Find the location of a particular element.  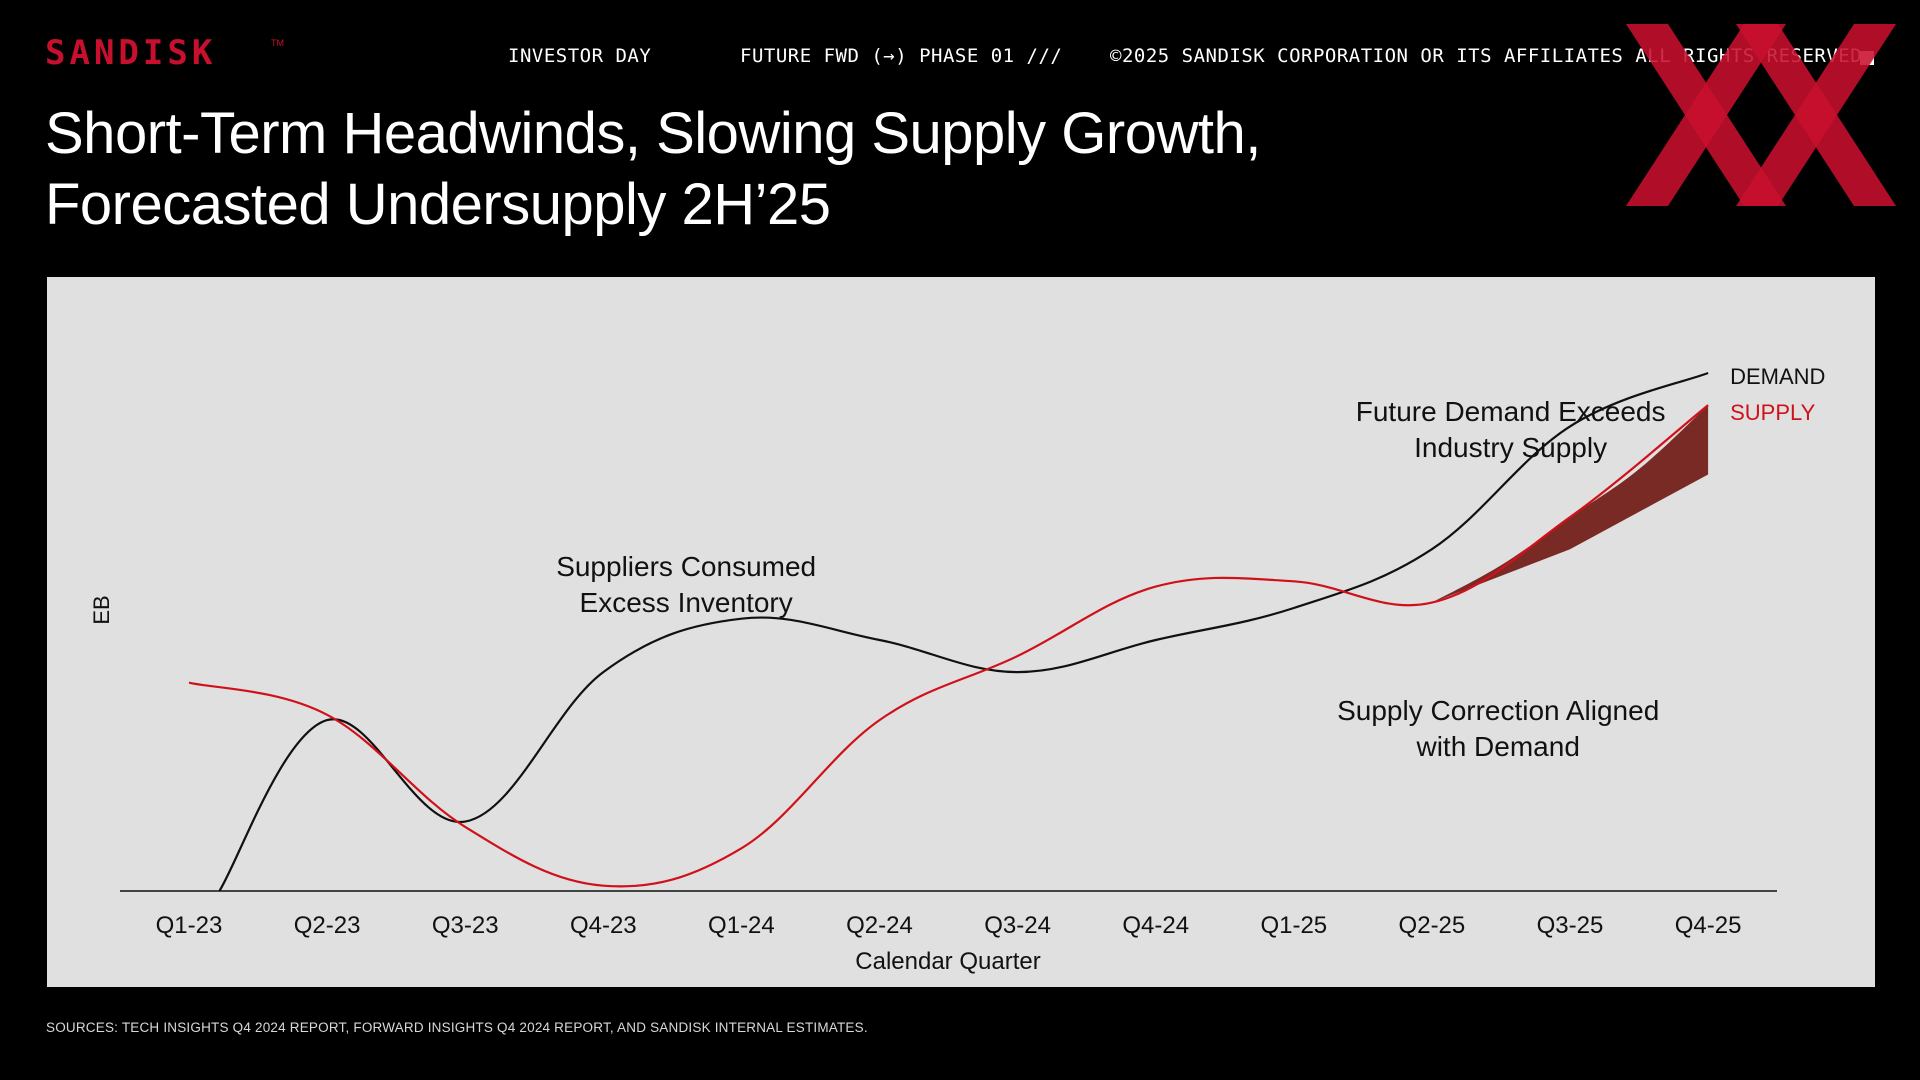

logo-trademark: TM is located at coordinates (277, 43).